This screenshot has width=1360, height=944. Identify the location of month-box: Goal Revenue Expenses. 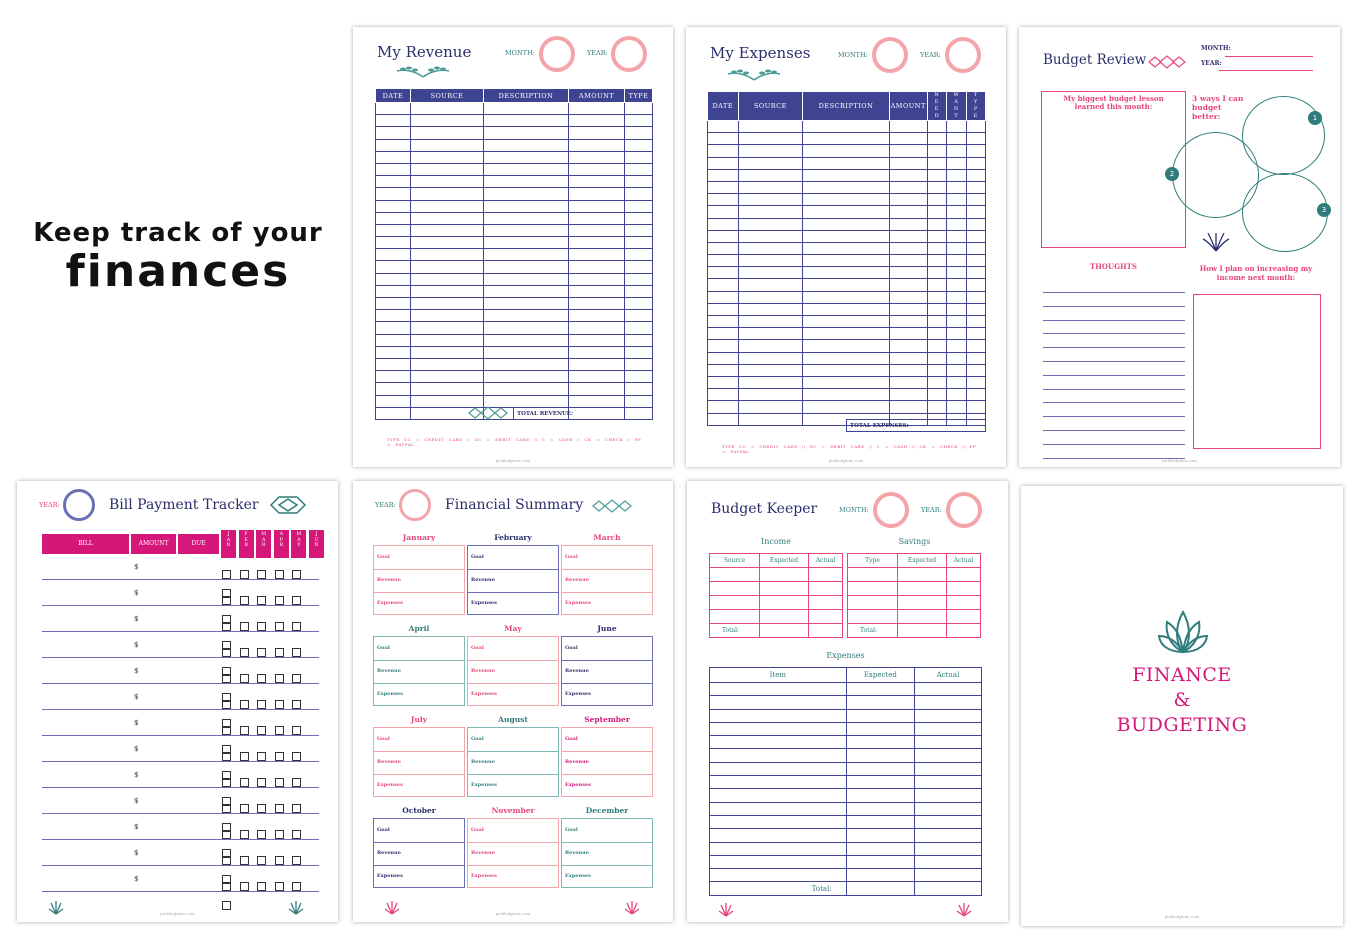
(419, 671).